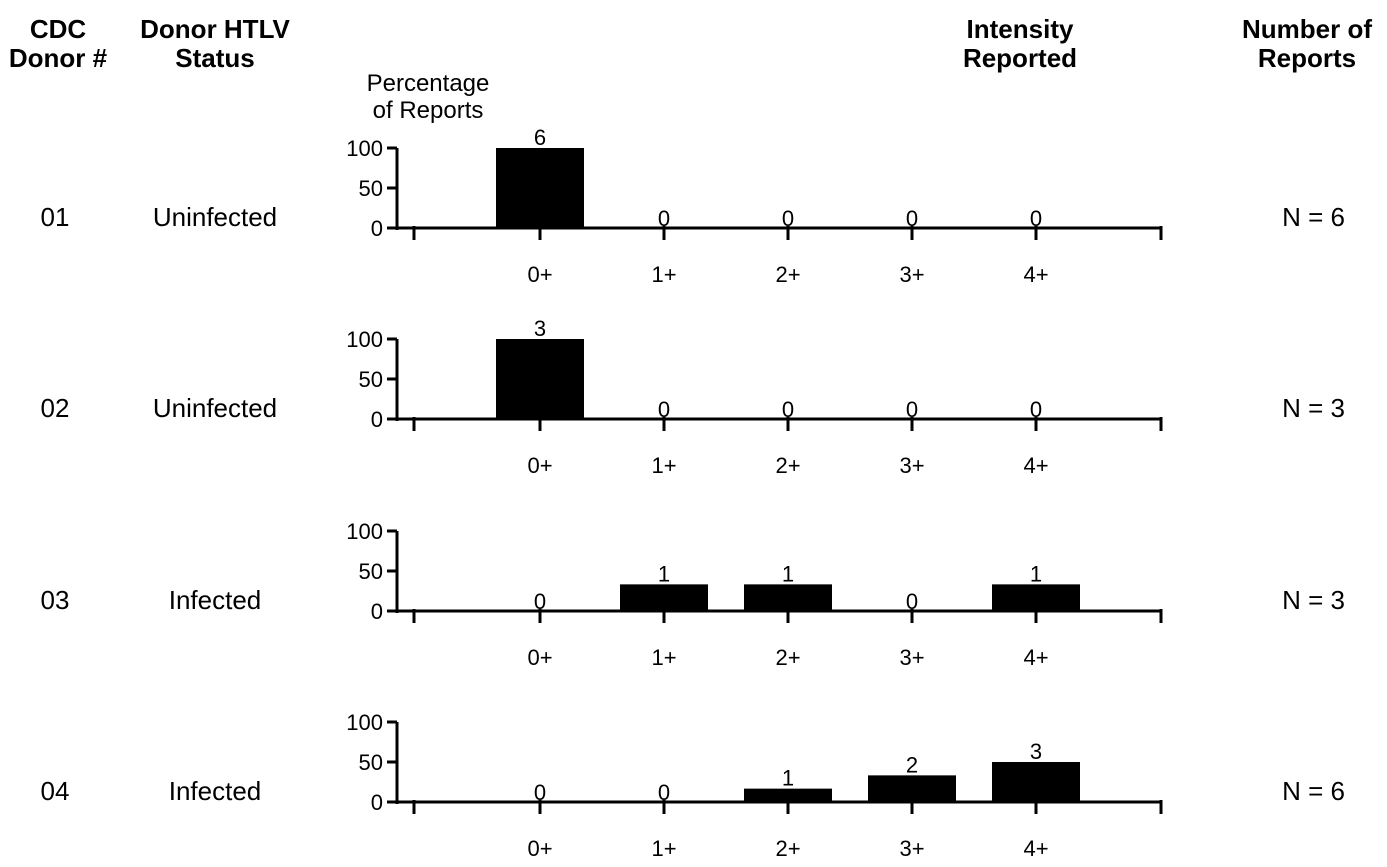  Describe the element at coordinates (55, 217) in the screenshot. I see `donor-number: 01` at that location.